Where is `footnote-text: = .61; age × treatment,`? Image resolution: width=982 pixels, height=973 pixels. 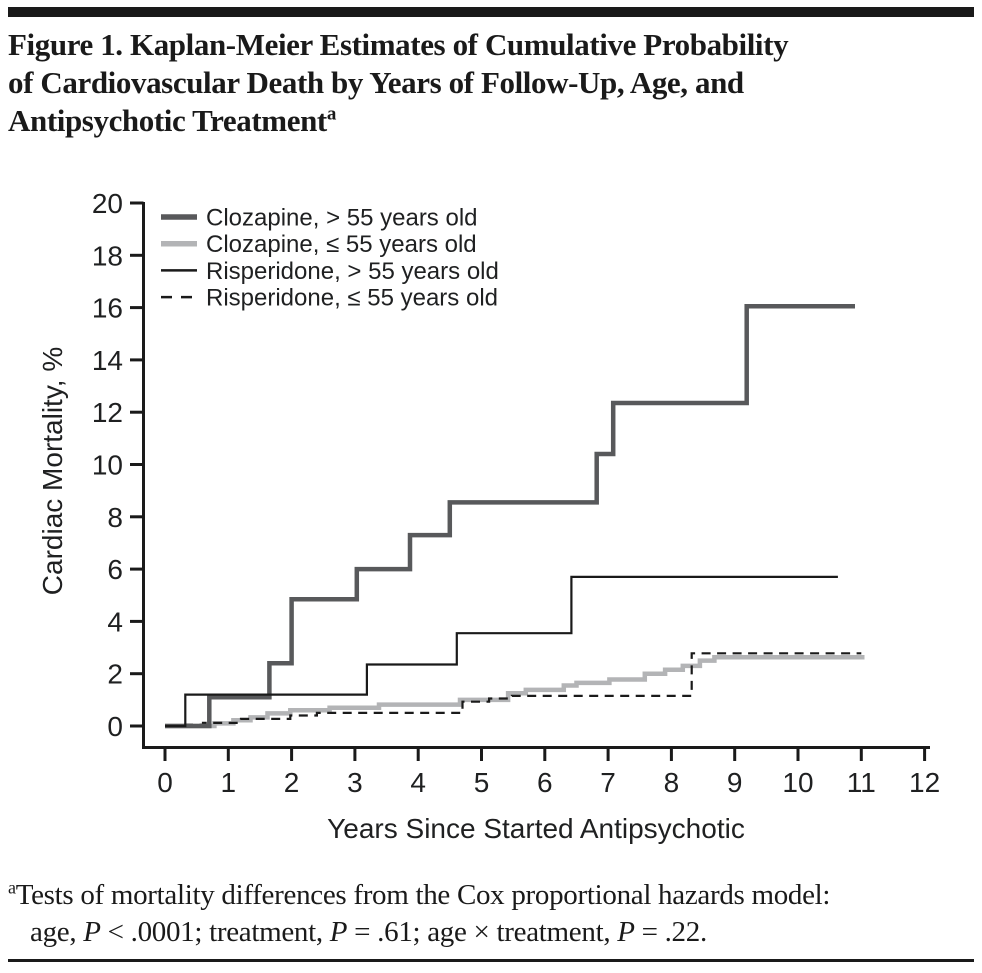
footnote-text: = .61; age × treatment, is located at coordinates (482, 932).